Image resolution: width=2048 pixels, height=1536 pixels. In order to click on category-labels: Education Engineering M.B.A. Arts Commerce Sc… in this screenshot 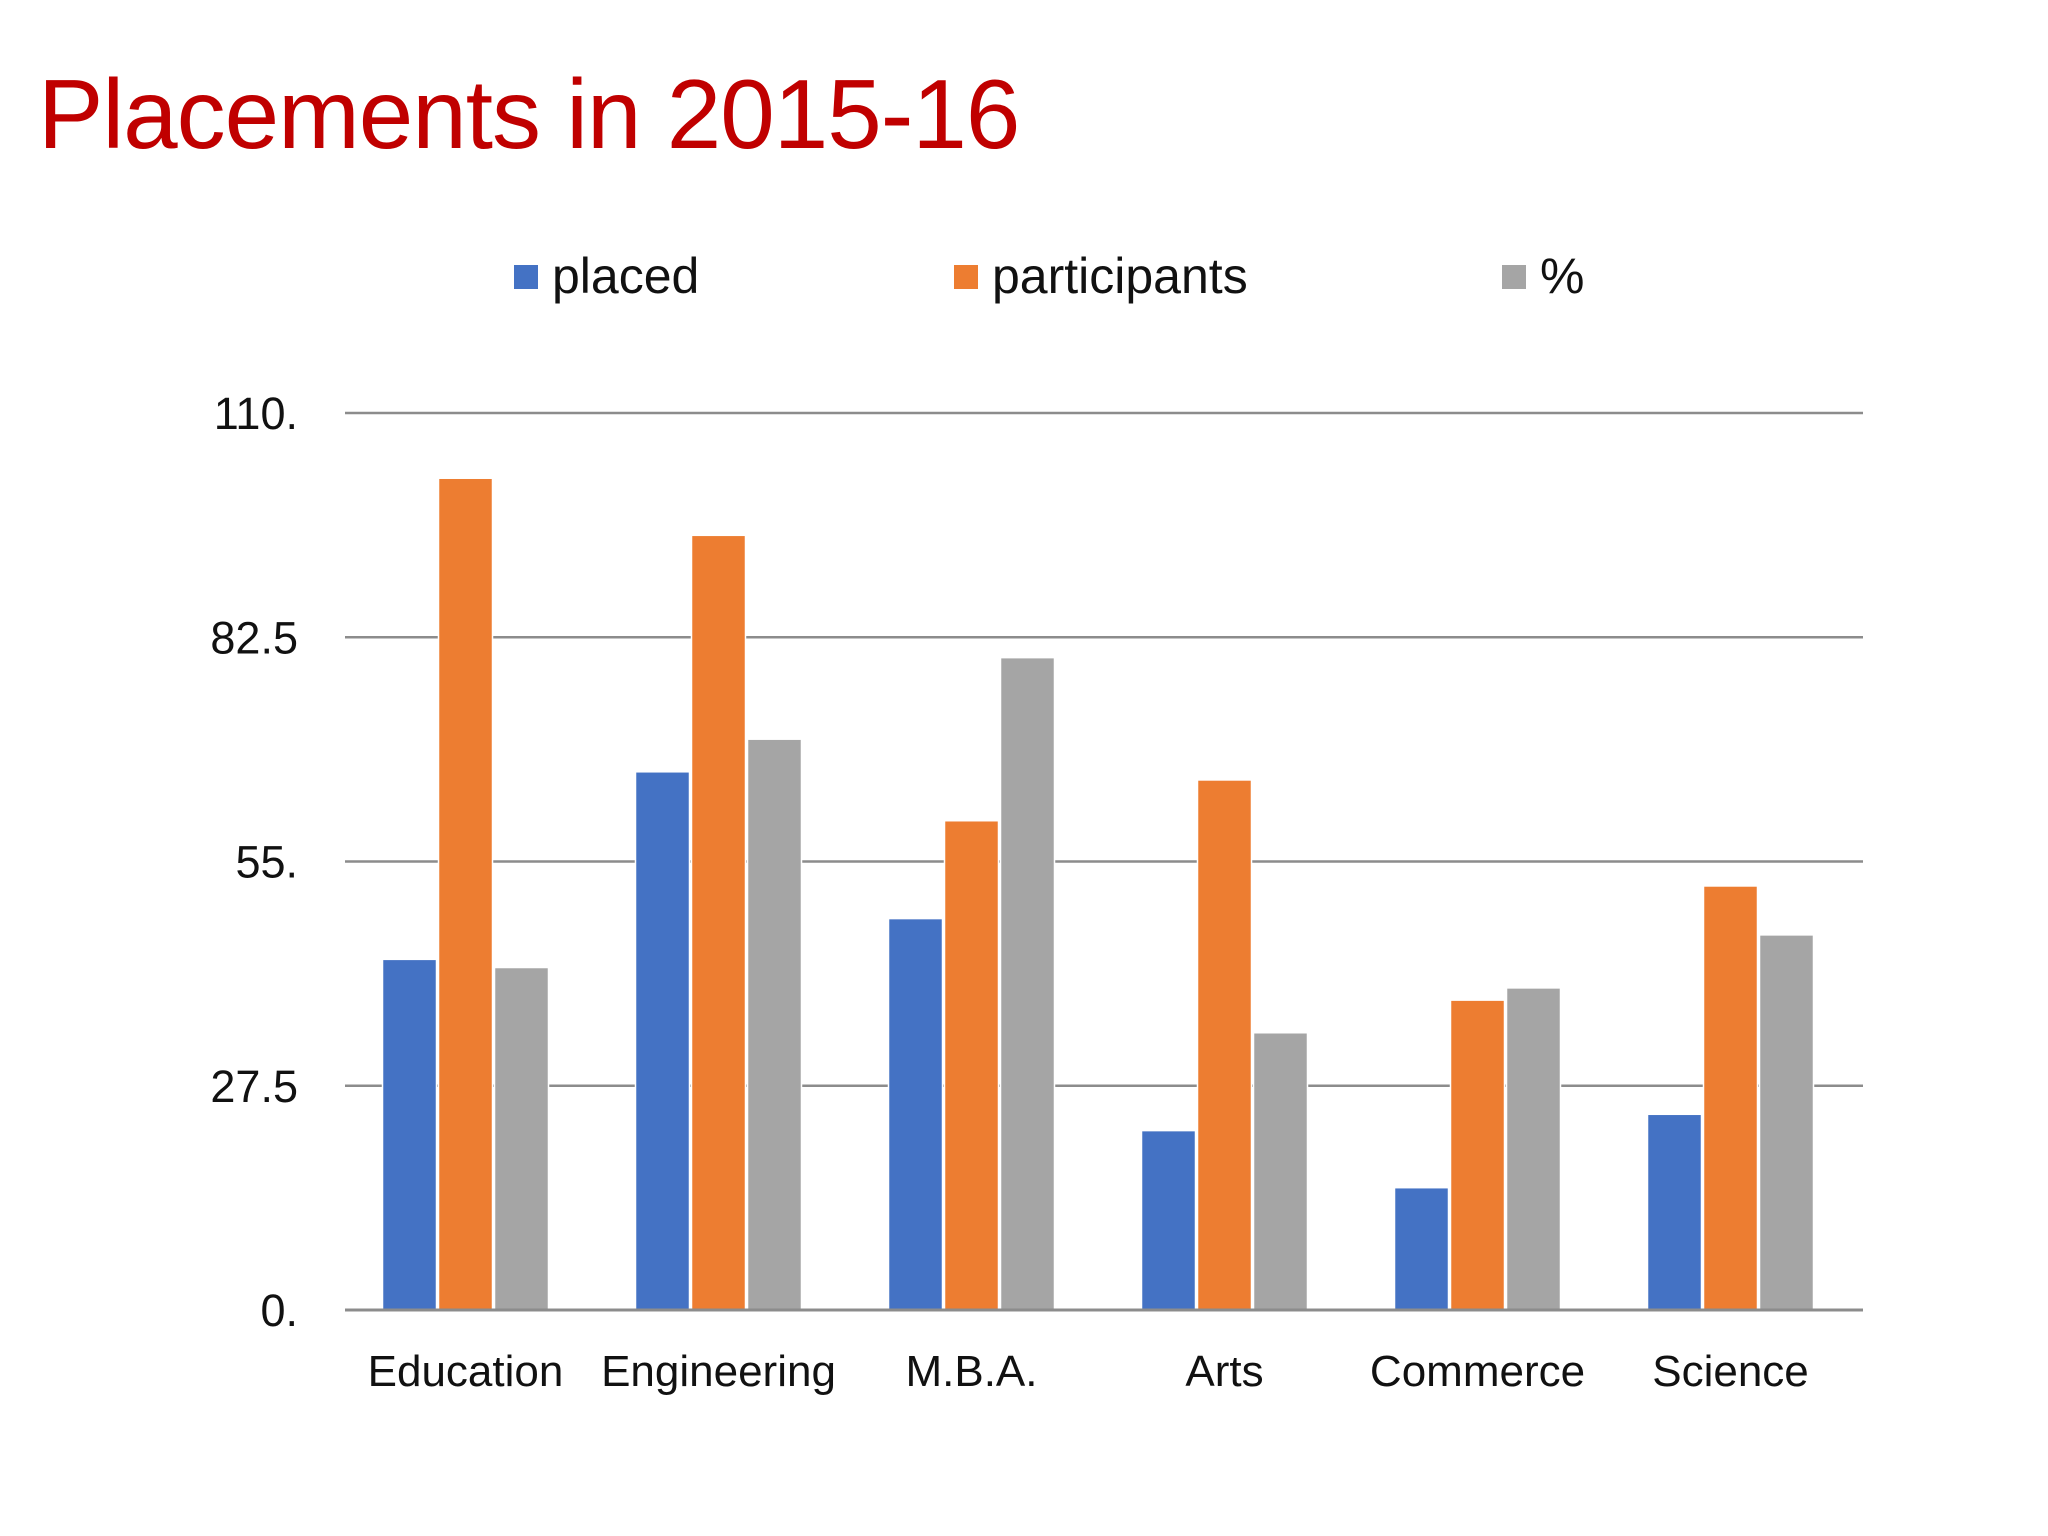, I will do `click(1088, 1371)`.